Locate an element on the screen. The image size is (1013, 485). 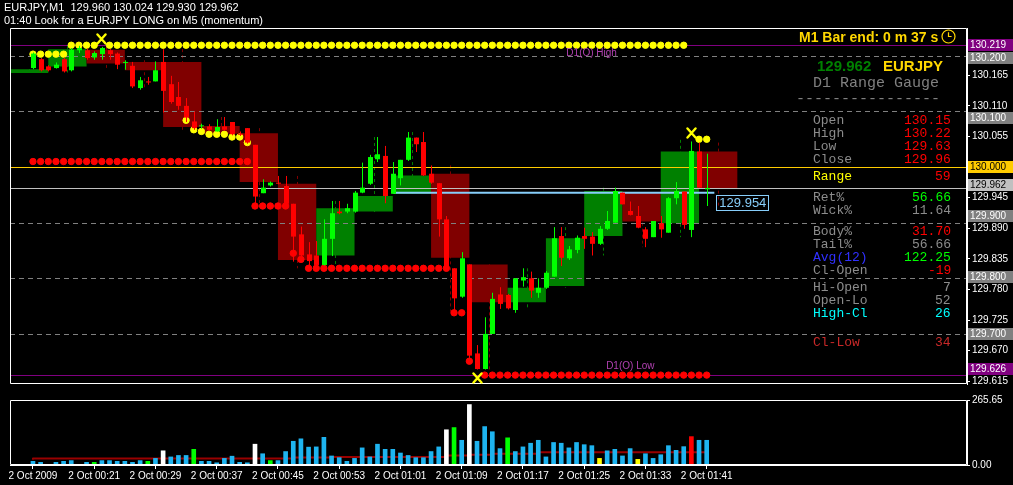
annotation: D1(O) High is located at coordinates (591, 53).